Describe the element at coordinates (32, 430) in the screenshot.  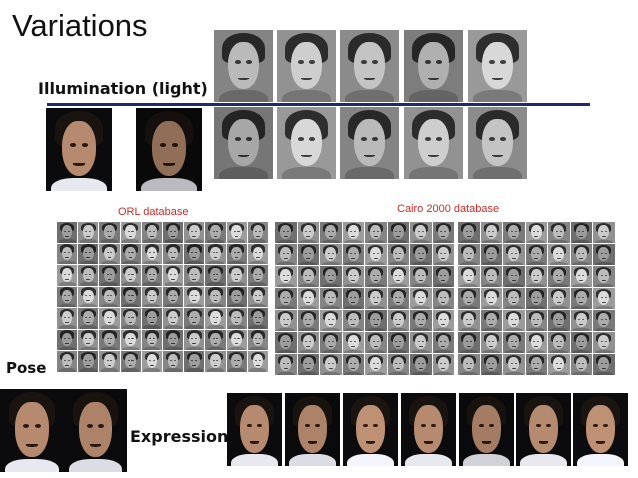
I see `pose-face-image` at that location.